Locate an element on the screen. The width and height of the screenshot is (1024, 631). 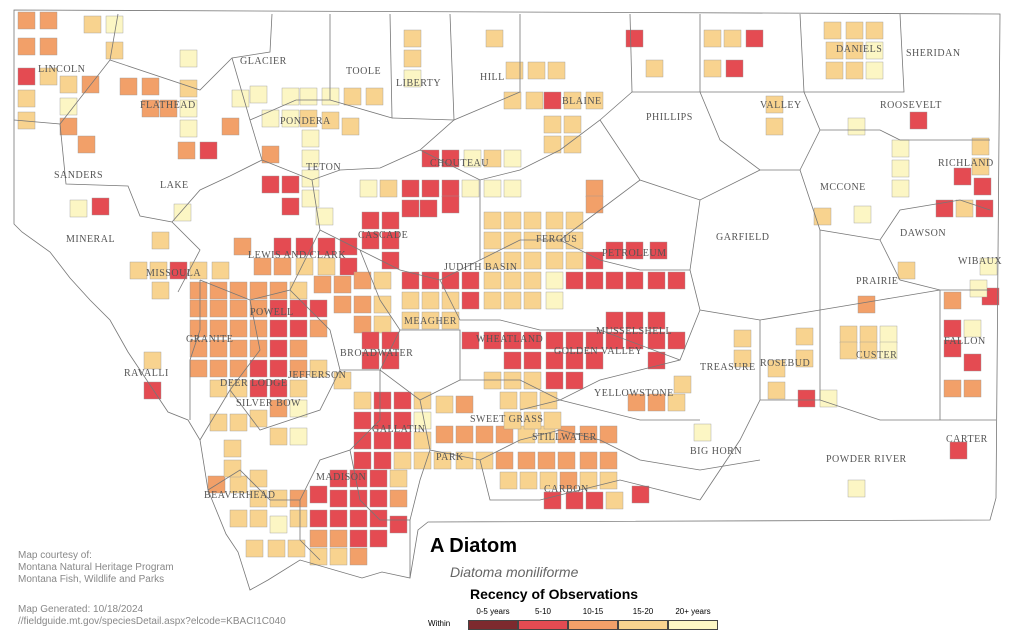
generated-date: Map Generated: 10/18/2024 is located at coordinates (81, 609).